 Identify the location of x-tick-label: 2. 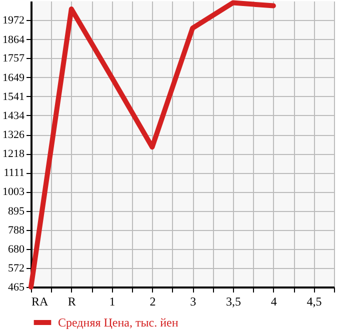
(153, 301).